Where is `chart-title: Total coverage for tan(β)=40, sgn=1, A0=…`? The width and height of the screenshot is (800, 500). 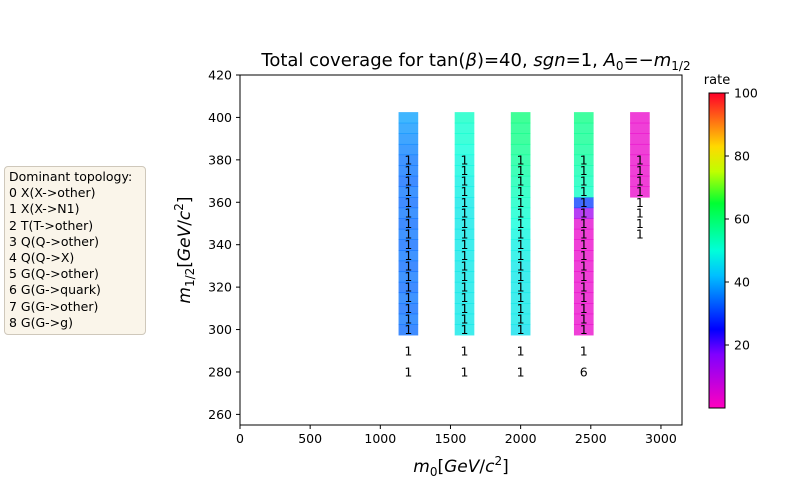 chart-title: Total coverage for tan(β)=40, sgn=1, A0=… is located at coordinates (475, 61).